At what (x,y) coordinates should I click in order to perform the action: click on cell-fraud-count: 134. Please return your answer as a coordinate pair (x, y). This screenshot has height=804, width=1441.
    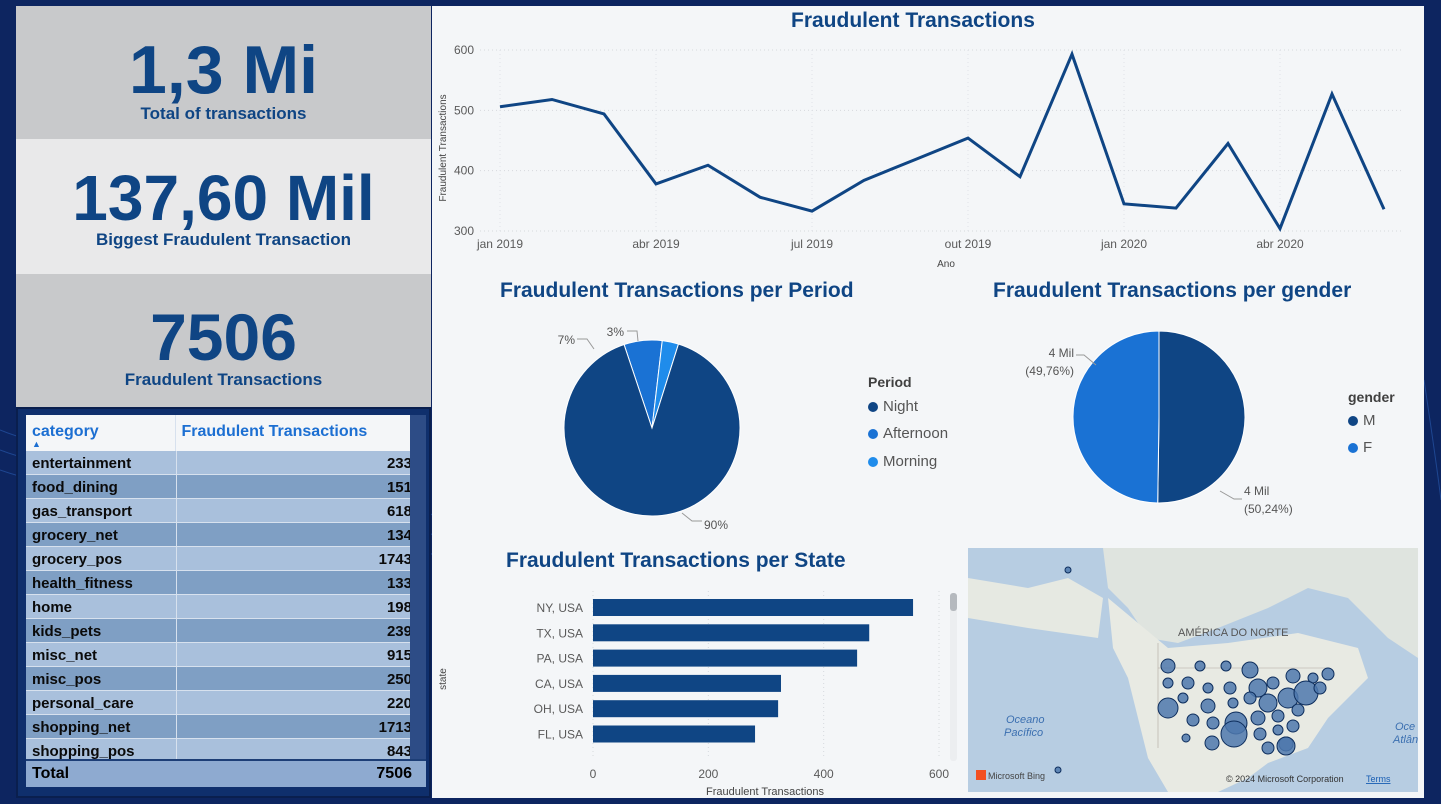
    Looking at the image, I should click on (399, 535).